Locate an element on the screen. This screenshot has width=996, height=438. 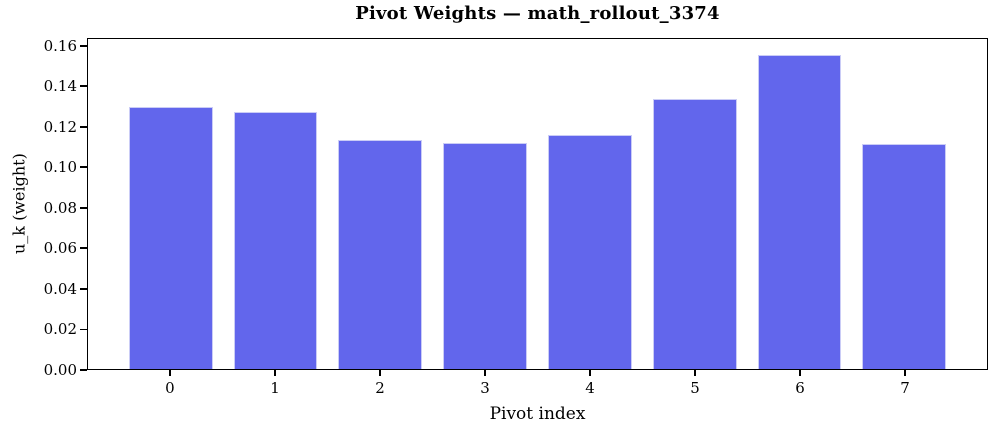
x-tick-label: 2 is located at coordinates (380, 388).